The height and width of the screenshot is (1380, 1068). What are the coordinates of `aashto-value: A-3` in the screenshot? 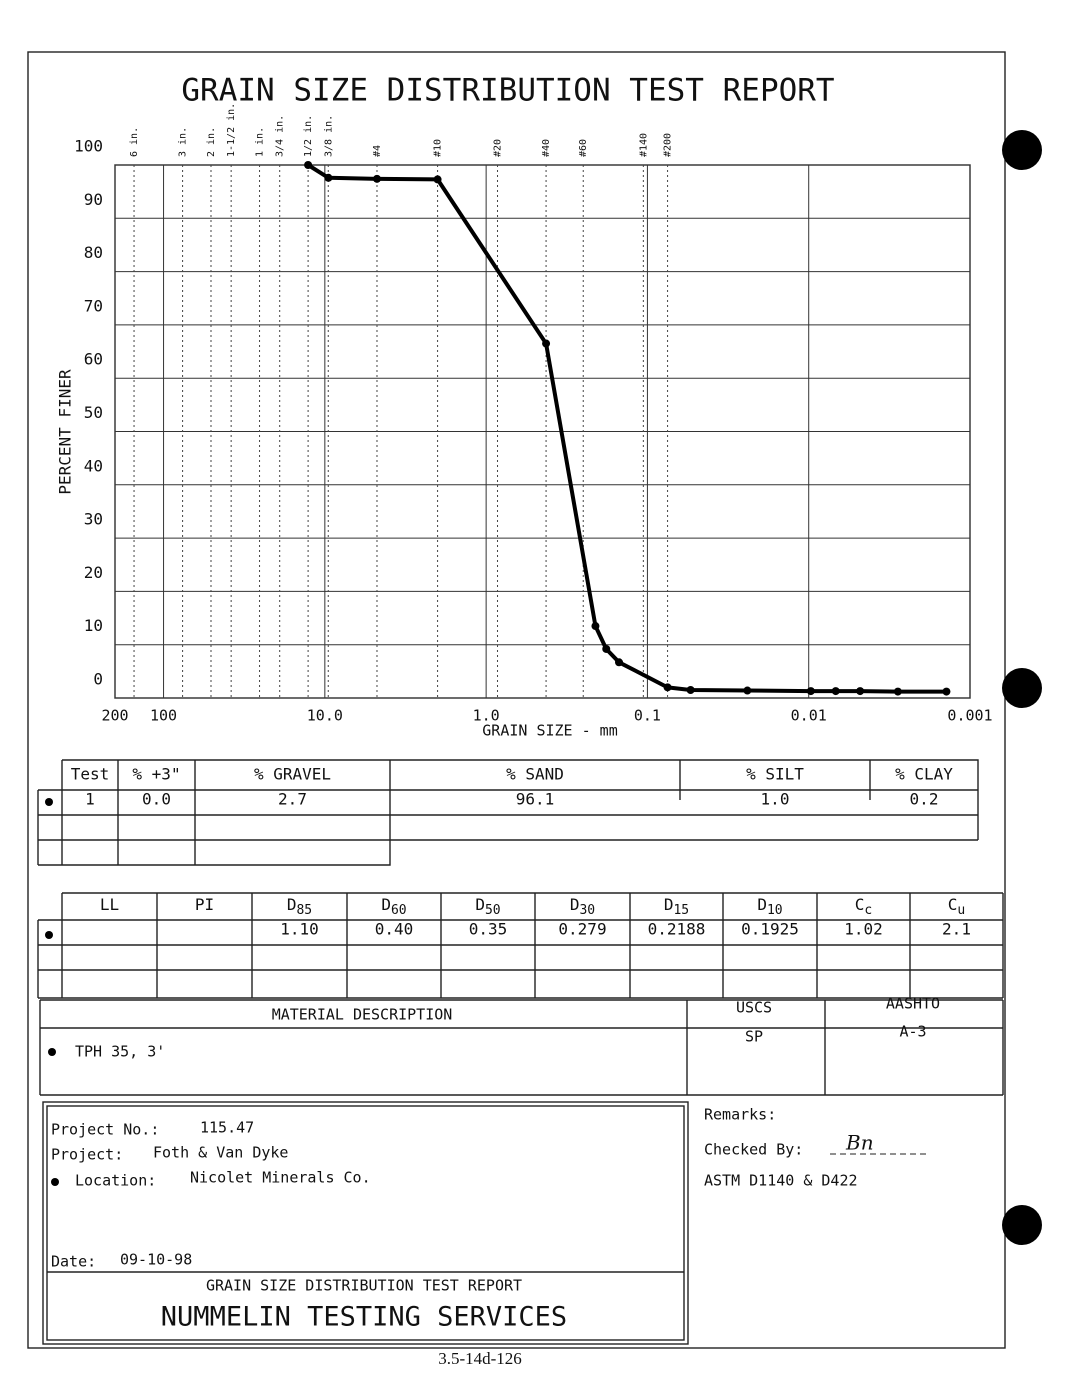 It's located at (912, 1032).